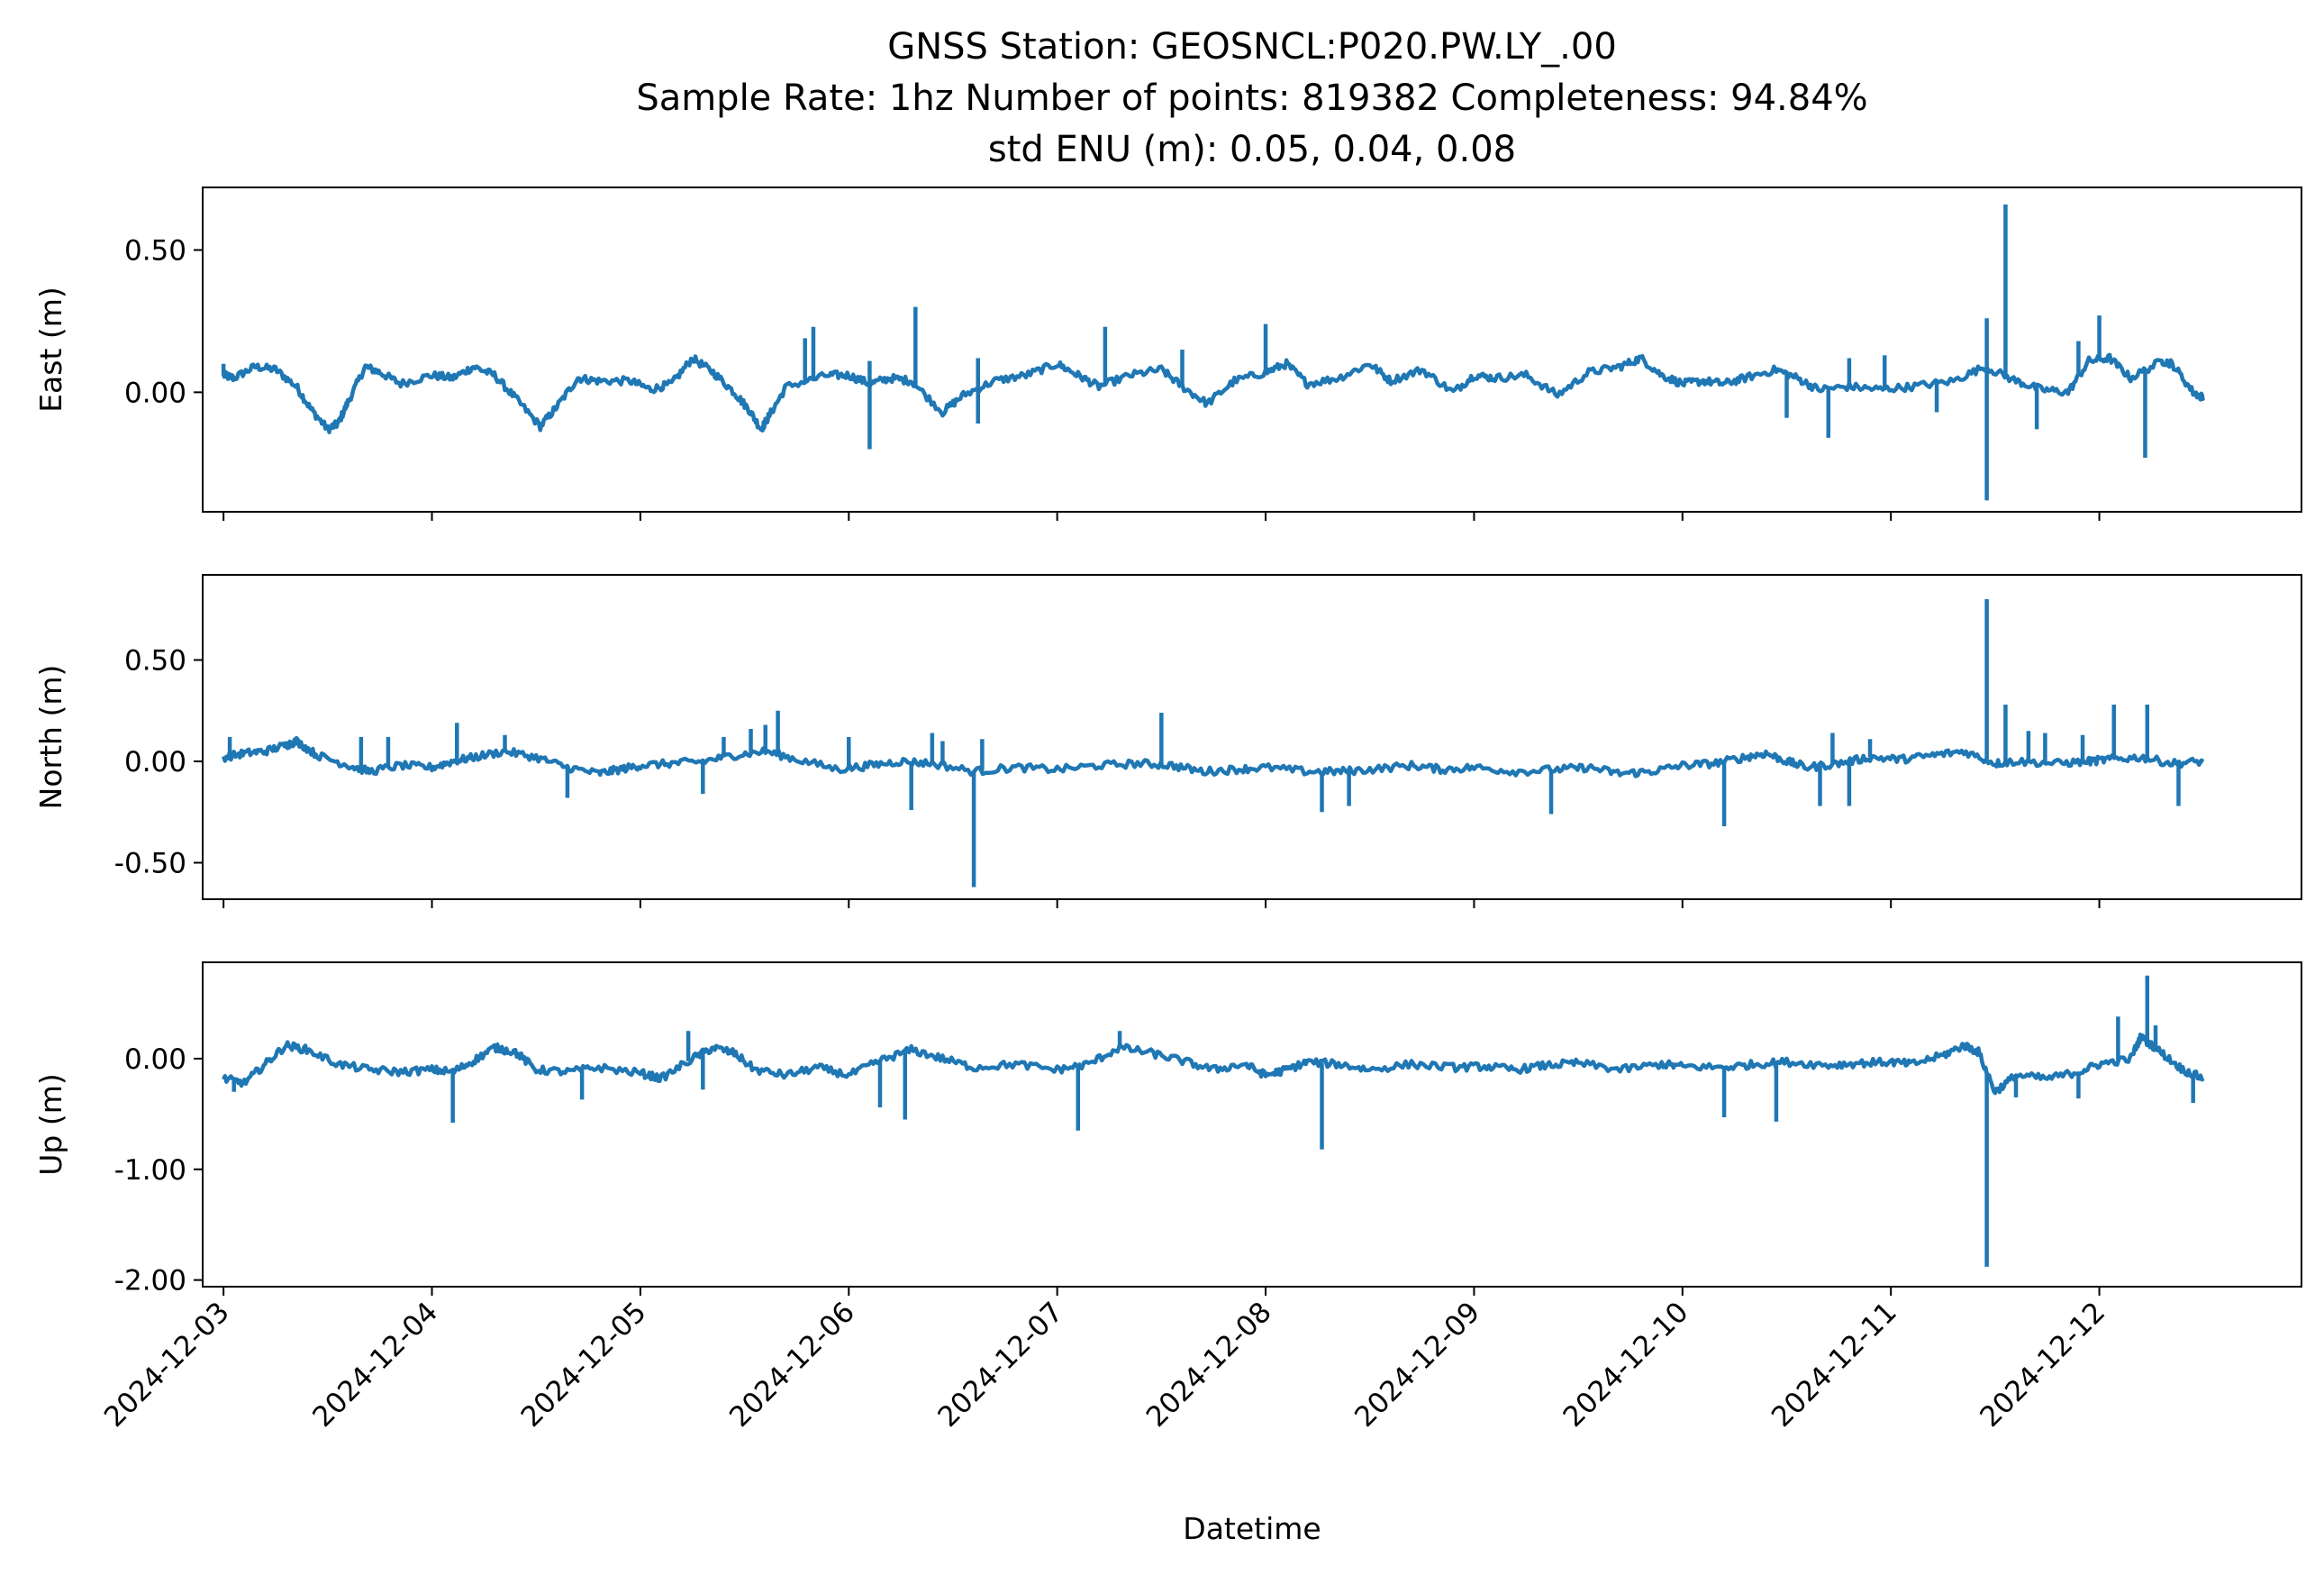  What do you see at coordinates (155, 762) in the screenshot?
I see `north-y-tick-label-1: 0.00` at bounding box center [155, 762].